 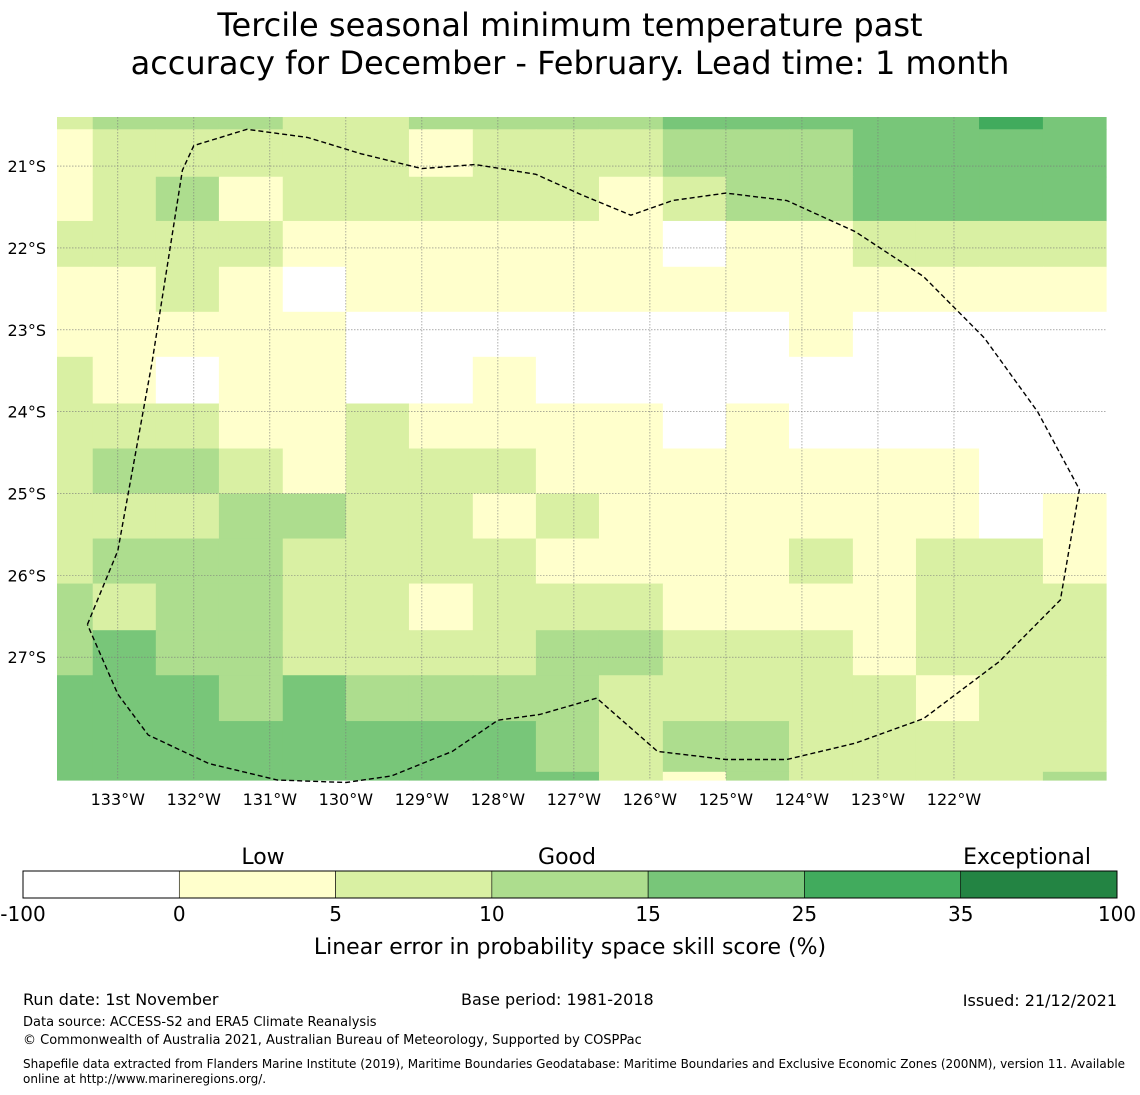 What do you see at coordinates (22, 914) in the screenshot?
I see `colorbar-tick-label: -100` at bounding box center [22, 914].